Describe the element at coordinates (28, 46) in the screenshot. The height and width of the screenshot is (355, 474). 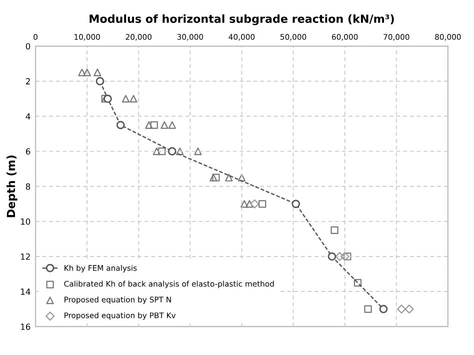
I see `y-tick-label: 0` at that location.